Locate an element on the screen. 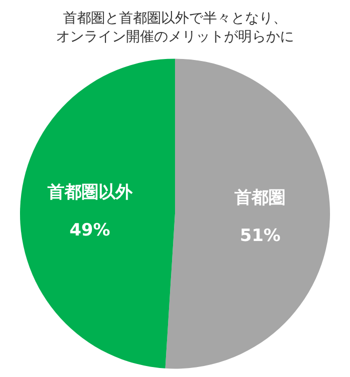 The width and height of the screenshot is (350, 377). data-label: 51% is located at coordinates (260, 236).